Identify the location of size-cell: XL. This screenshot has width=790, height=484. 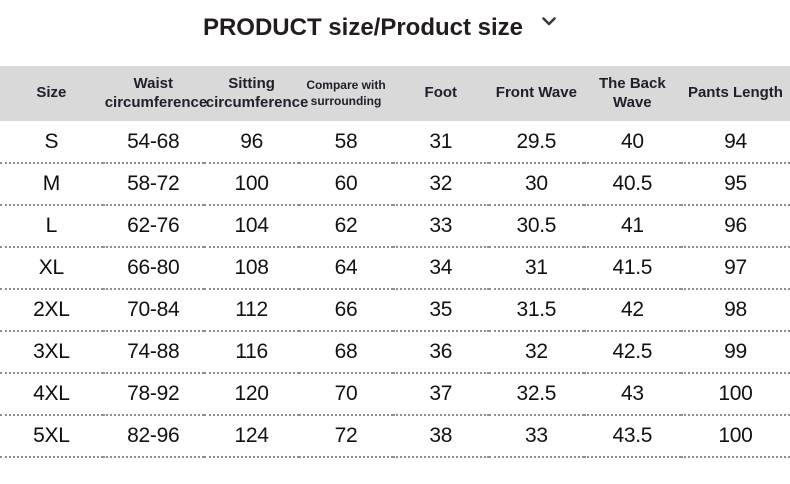
(51, 267).